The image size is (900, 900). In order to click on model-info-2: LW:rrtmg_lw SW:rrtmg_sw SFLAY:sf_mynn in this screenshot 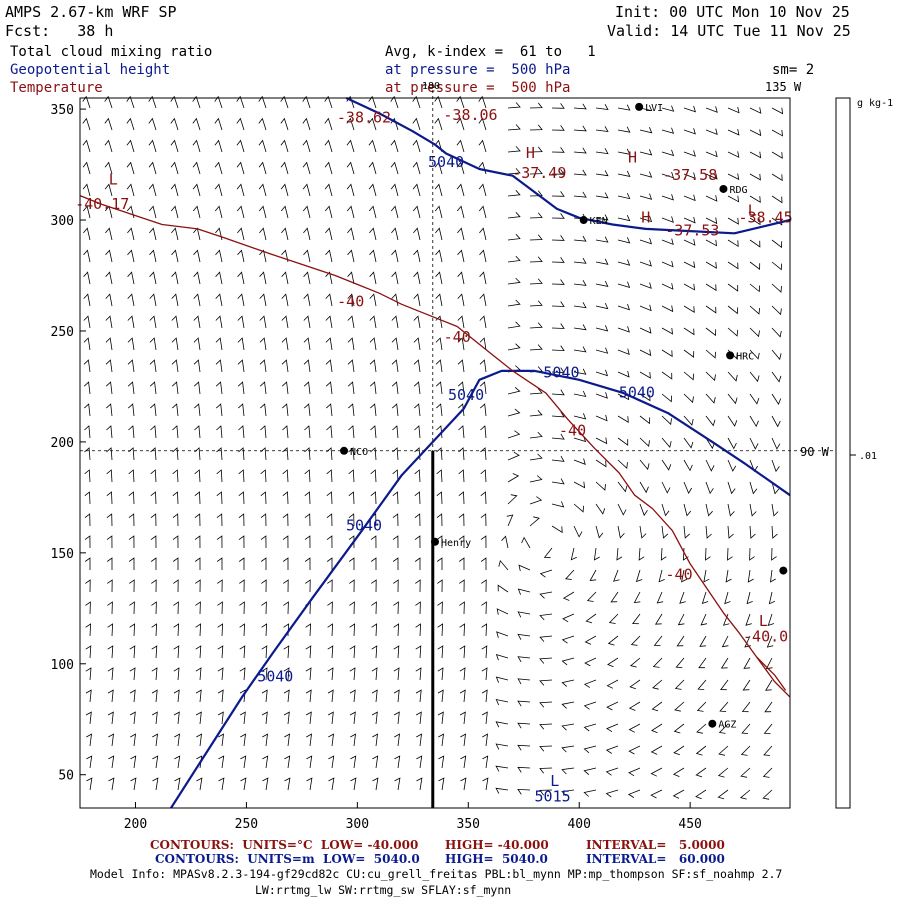, I will do `click(383, 890)`.